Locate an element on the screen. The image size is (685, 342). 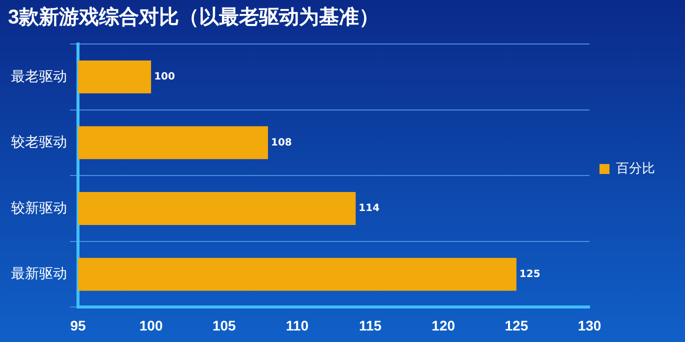
data-label: 100 is located at coordinates (164, 76).